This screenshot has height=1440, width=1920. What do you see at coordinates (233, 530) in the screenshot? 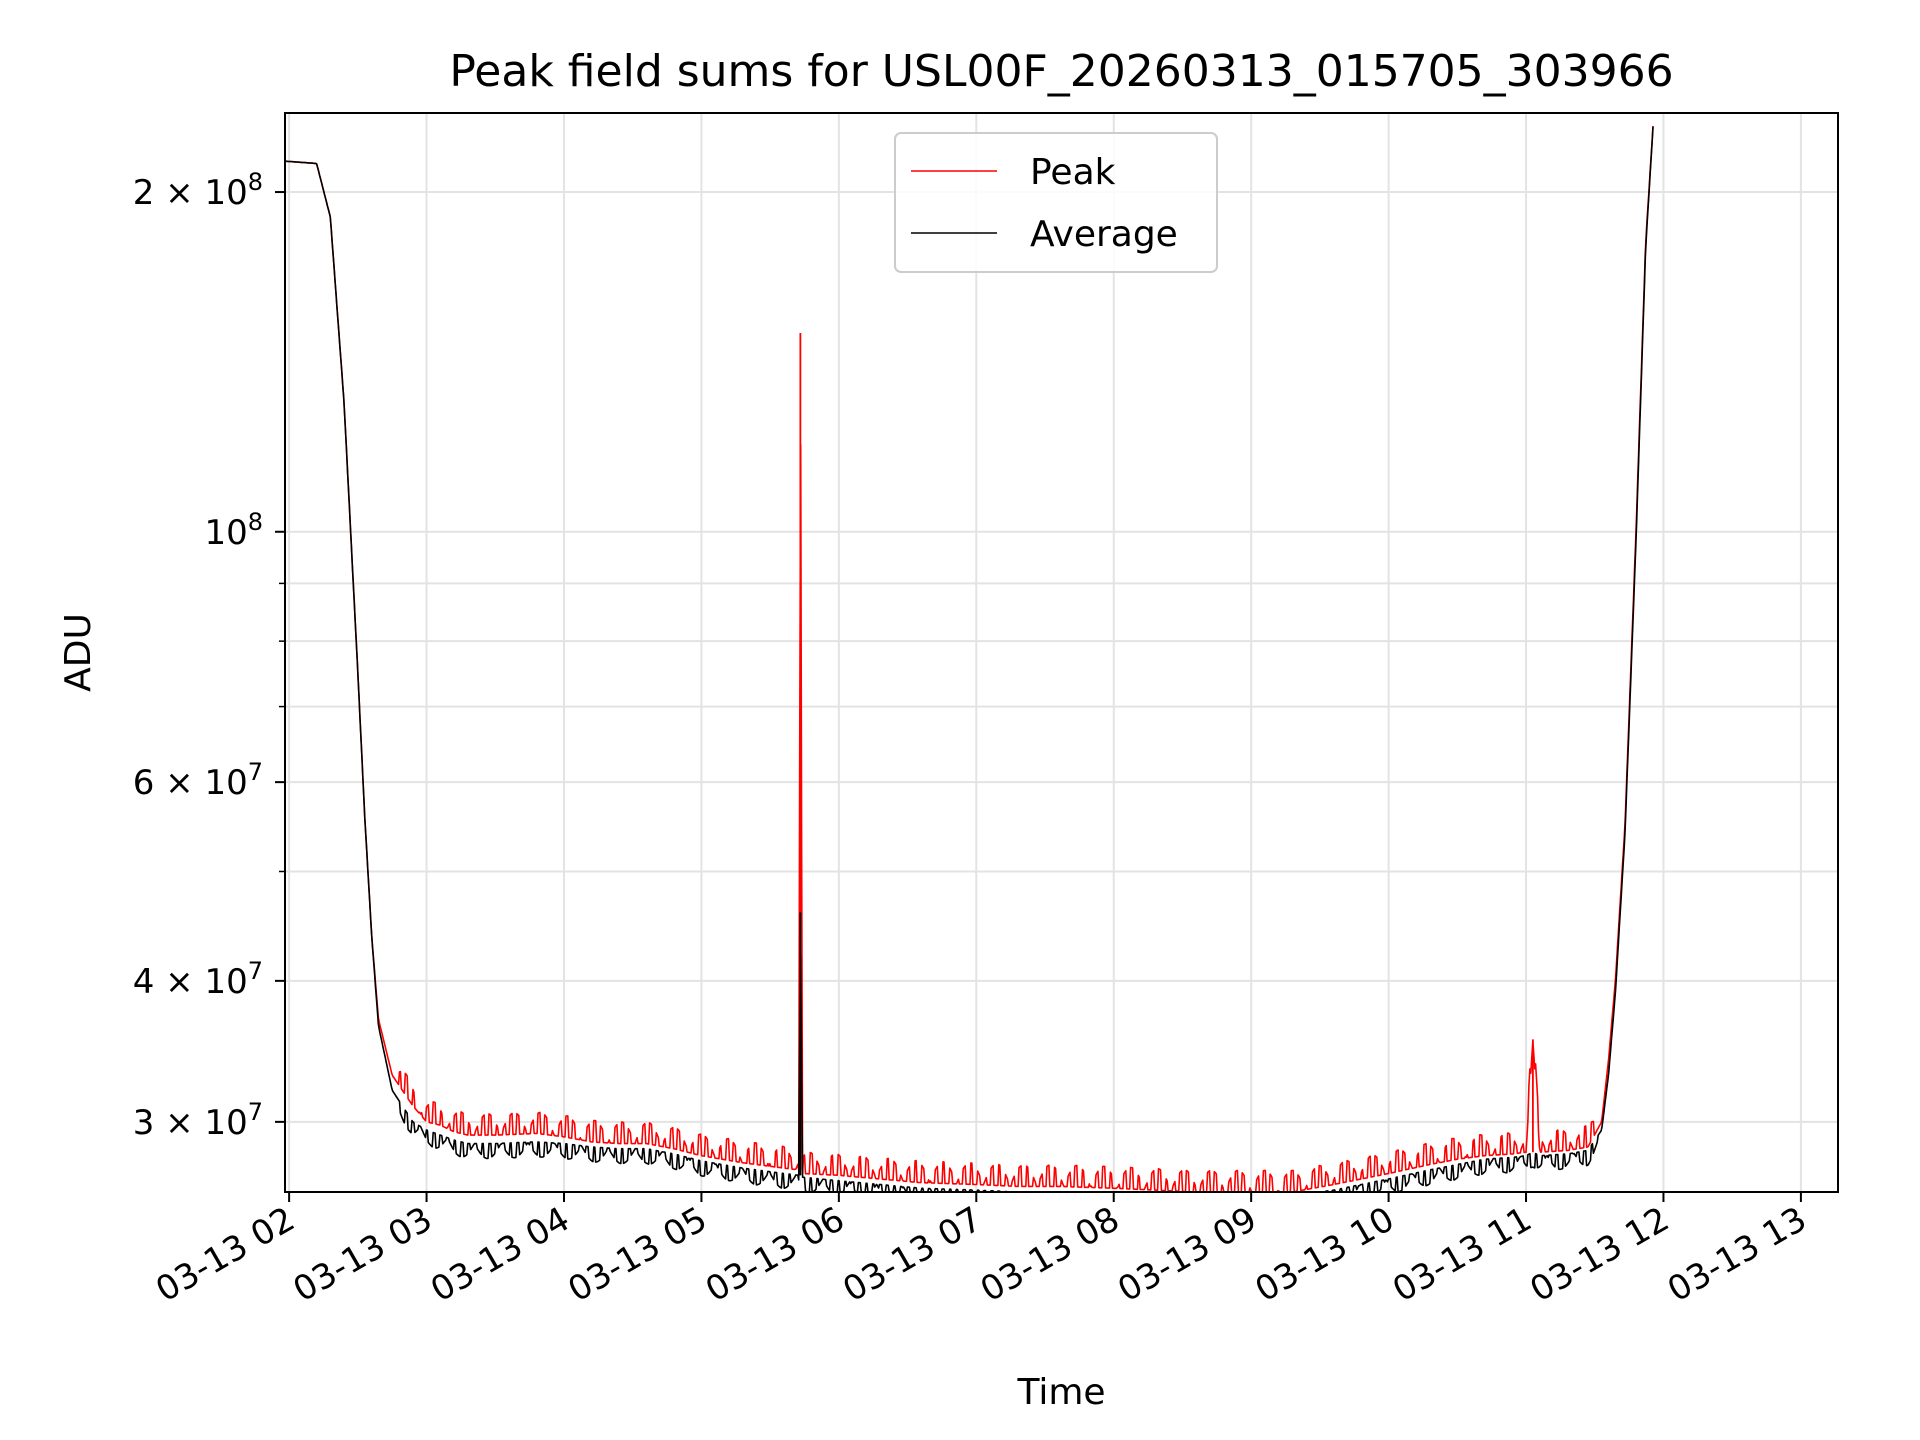
I see `y-tick-label: 108` at bounding box center [233, 530].